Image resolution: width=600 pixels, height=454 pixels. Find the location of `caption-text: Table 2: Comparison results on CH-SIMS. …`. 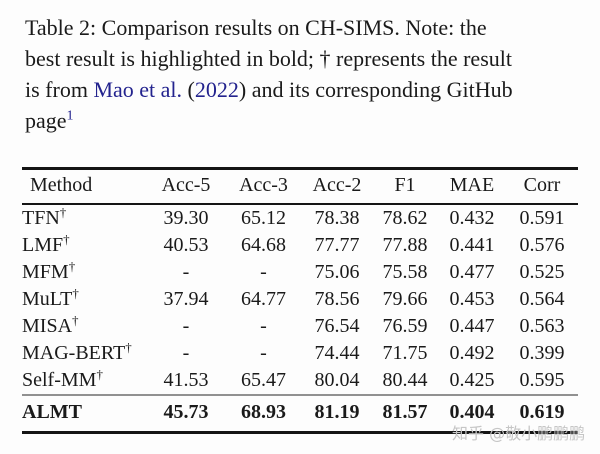

caption-text: Table 2: Comparison results on CH-SIMS. … is located at coordinates (256, 27).